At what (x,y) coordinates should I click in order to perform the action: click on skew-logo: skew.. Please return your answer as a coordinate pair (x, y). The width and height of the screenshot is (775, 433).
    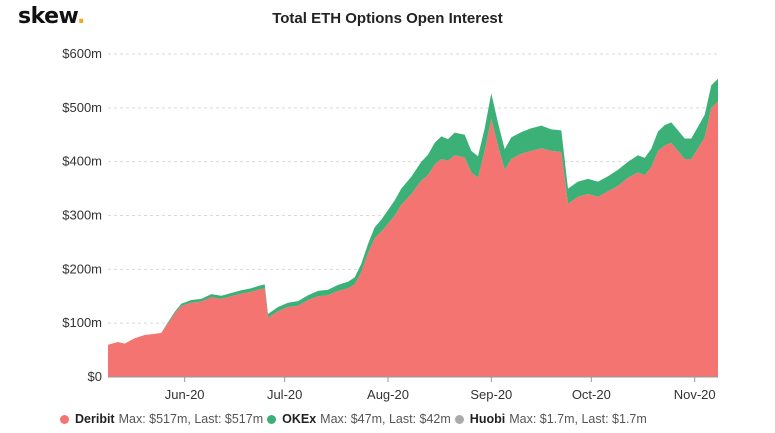
    Looking at the image, I should click on (51, 16).